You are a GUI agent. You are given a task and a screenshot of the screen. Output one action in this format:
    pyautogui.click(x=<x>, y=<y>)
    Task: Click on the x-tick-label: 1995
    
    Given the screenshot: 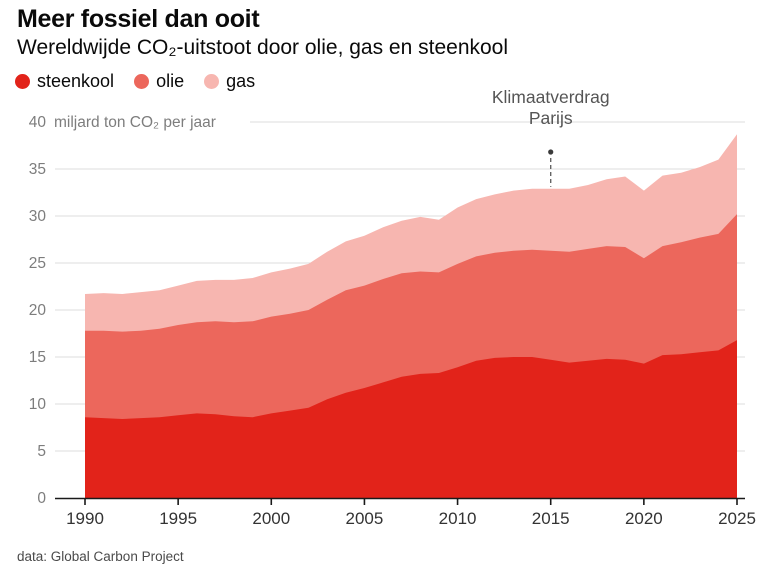 What is the action you would take?
    pyautogui.click(x=178, y=518)
    